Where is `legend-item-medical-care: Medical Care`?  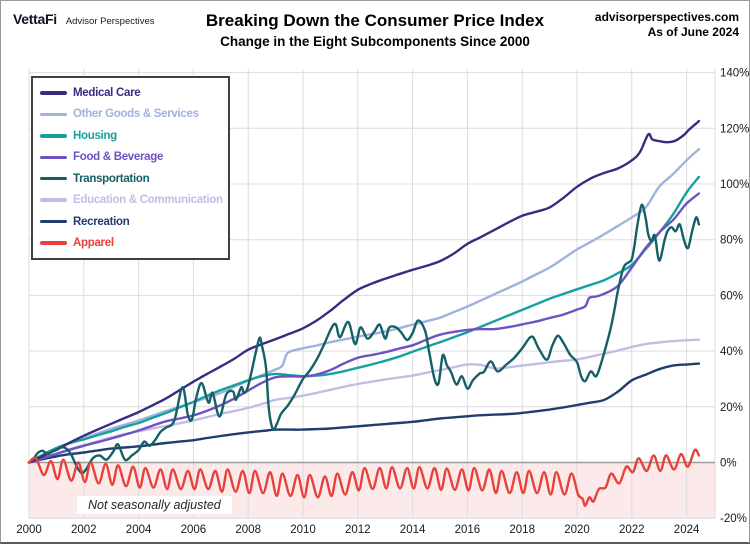 legend-item-medical-care: Medical Care is located at coordinates (133, 93).